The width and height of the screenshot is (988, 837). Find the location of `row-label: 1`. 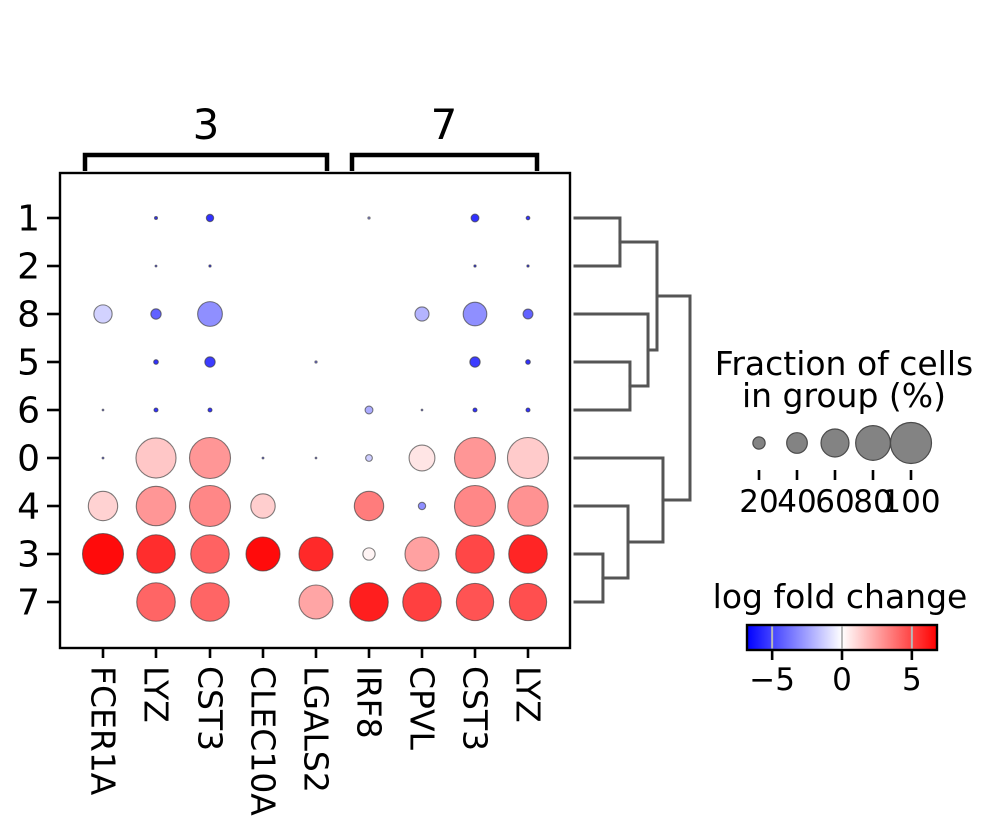

row-label: 1 is located at coordinates (28, 219).